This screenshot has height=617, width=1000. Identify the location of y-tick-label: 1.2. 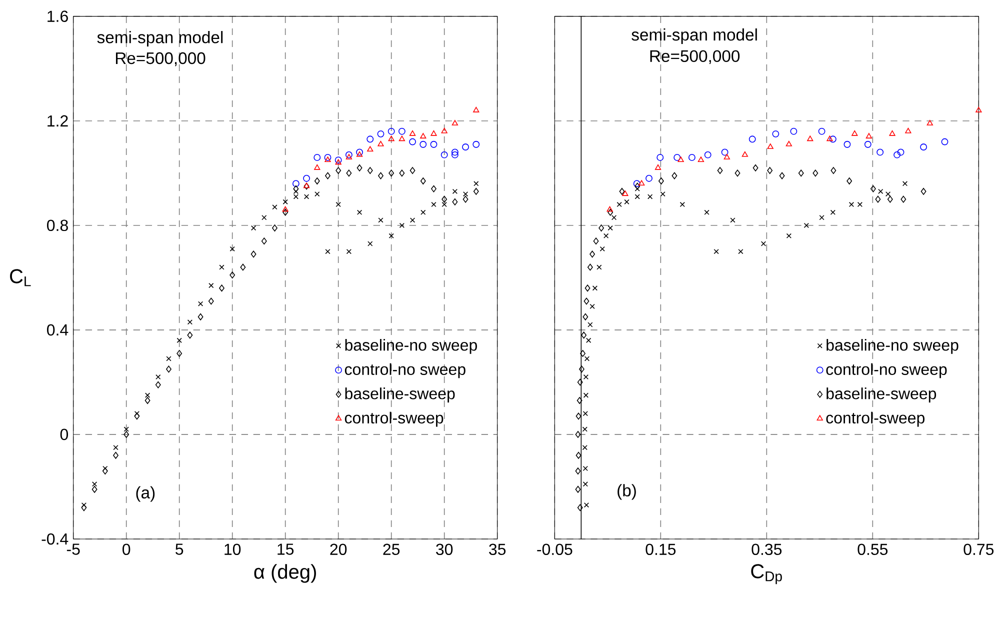
(58, 120).